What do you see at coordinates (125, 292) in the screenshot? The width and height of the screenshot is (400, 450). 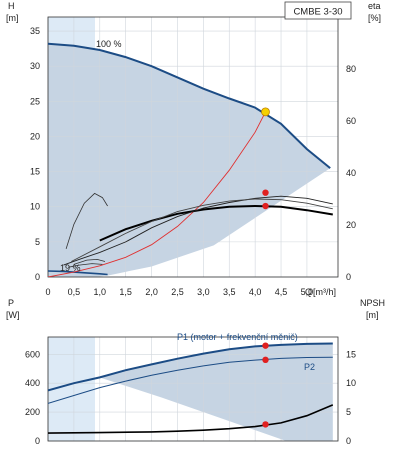 I see `x-tick-label: 1,5` at bounding box center [125, 292].